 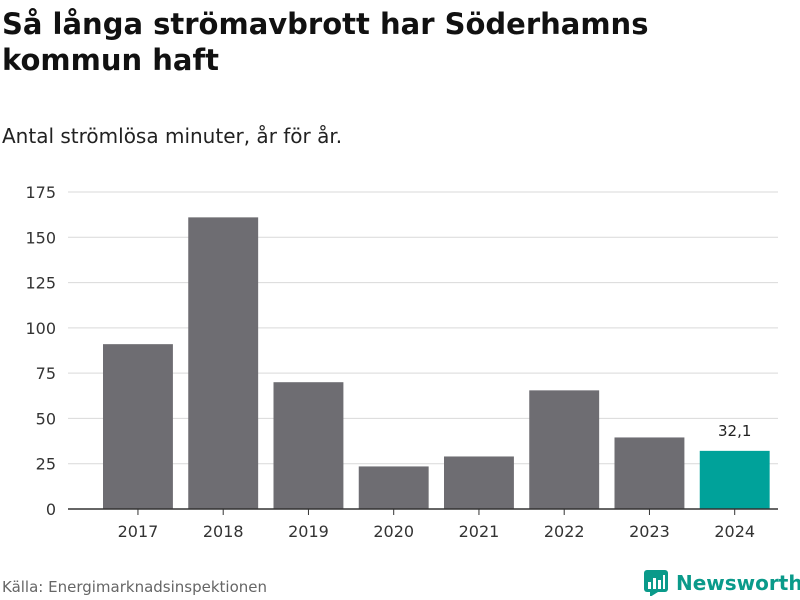 I want to click on y-tick-label: 125, so click(x=40, y=283).